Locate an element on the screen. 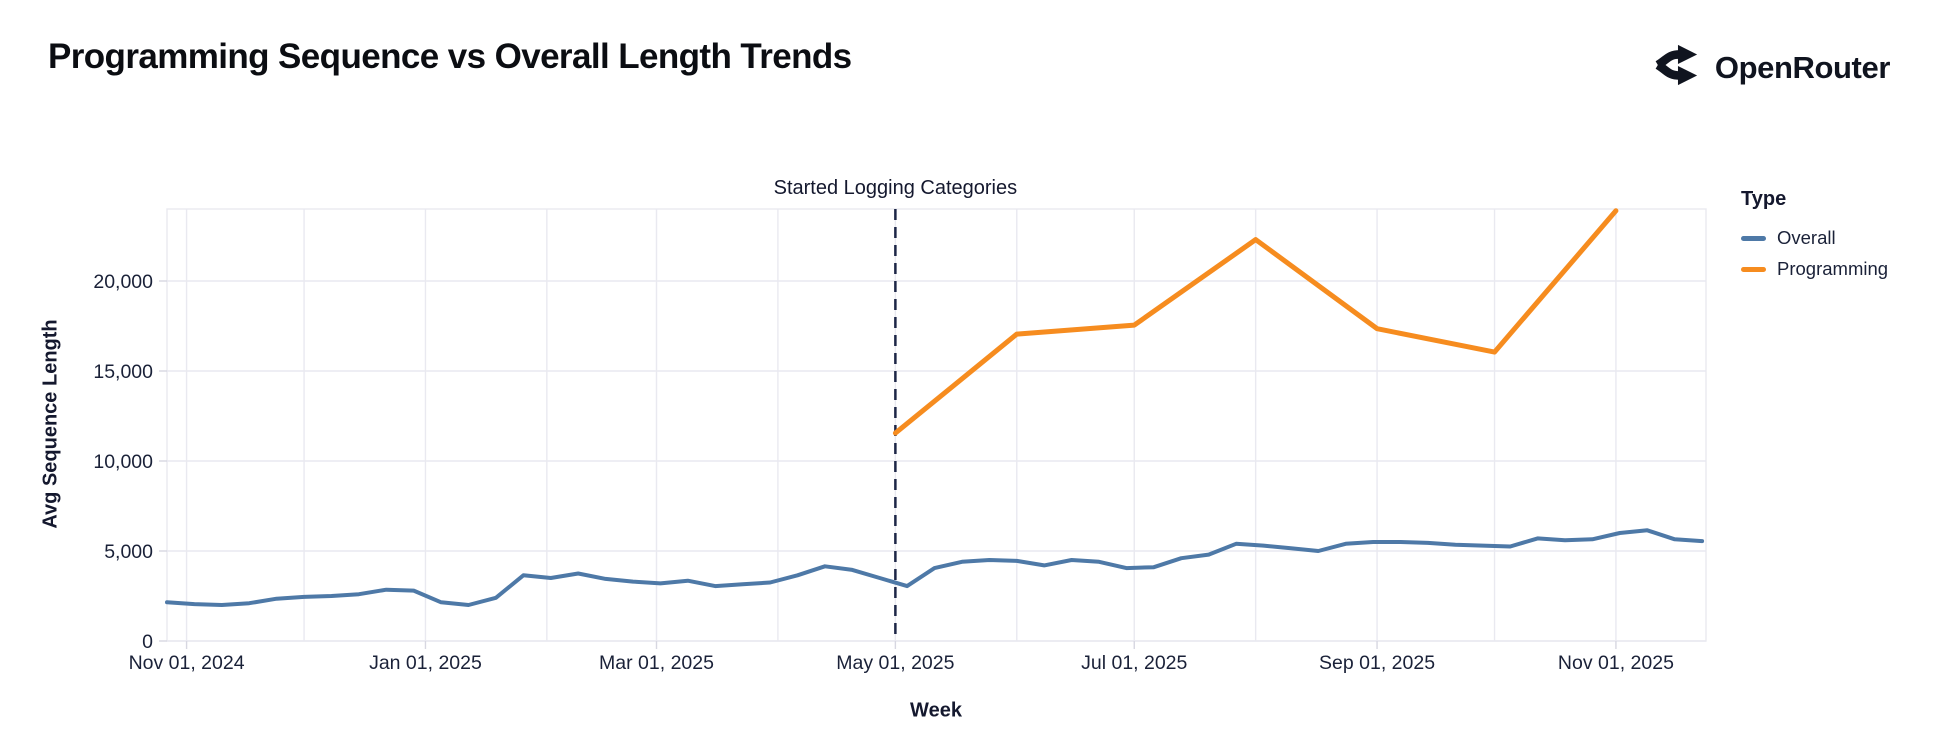  x-tick-label: Mar 01, 2025 is located at coordinates (656, 663).